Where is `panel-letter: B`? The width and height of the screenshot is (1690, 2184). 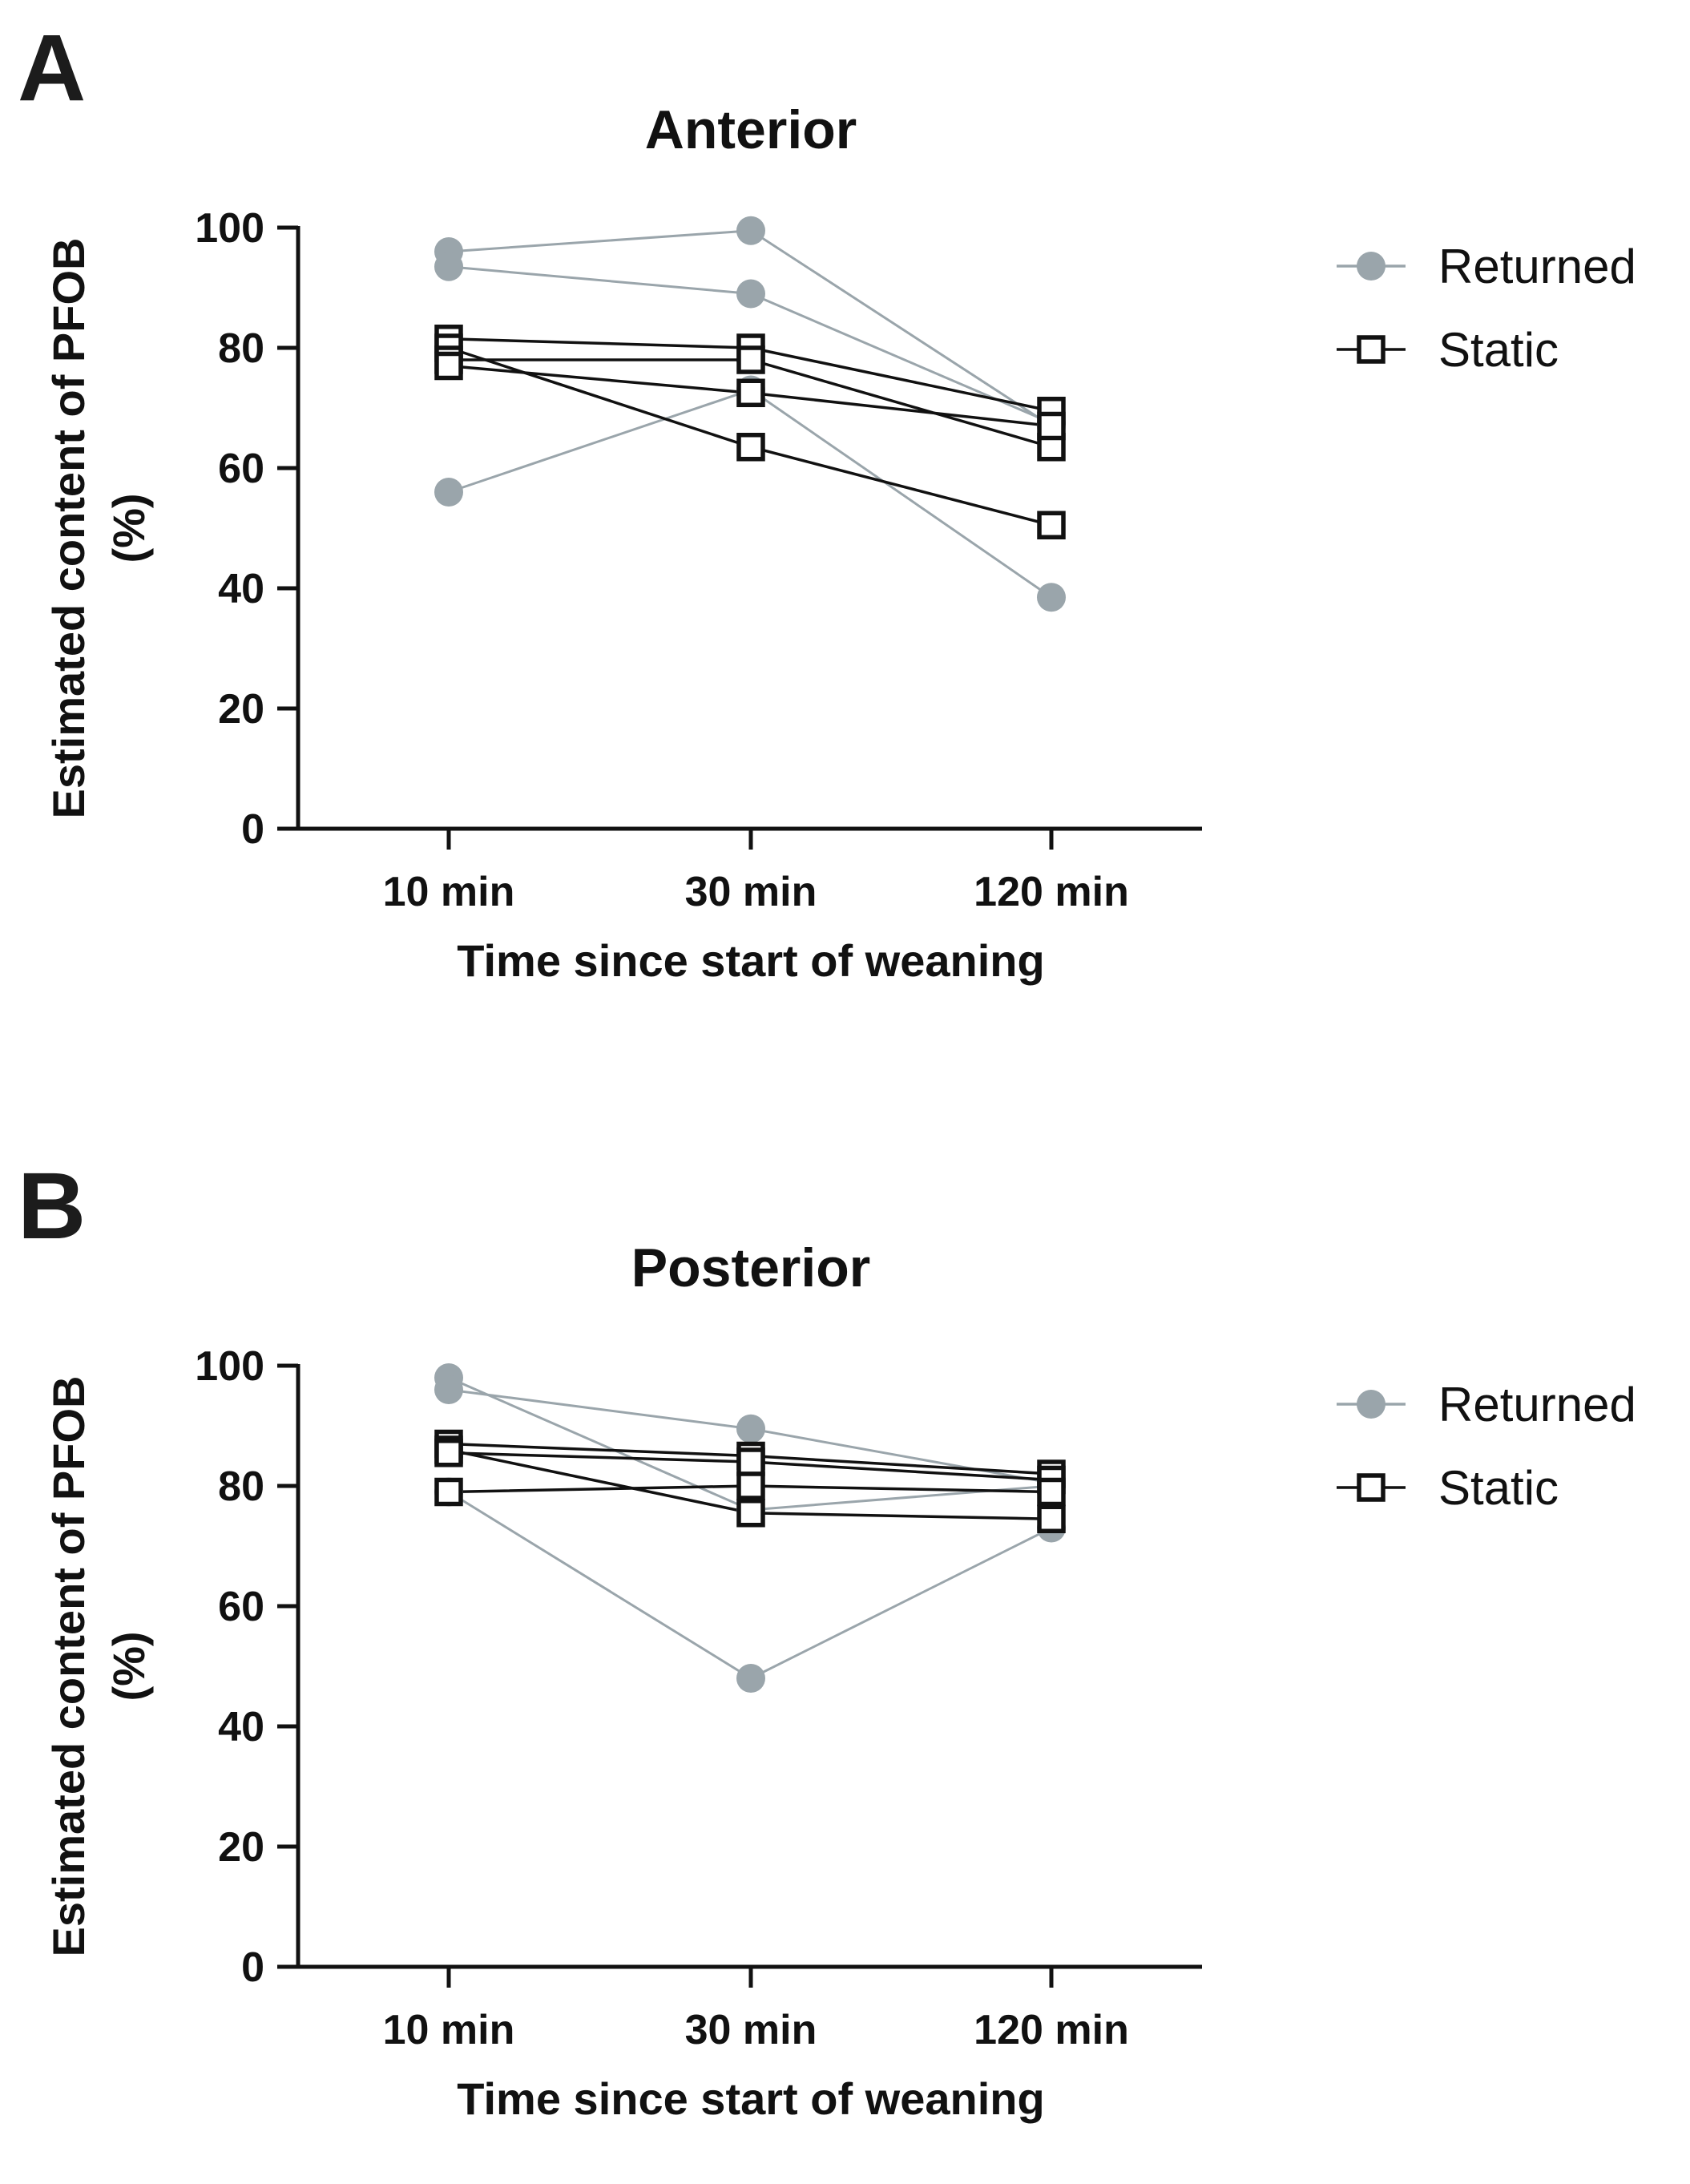 panel-letter: B is located at coordinates (52, 1206).